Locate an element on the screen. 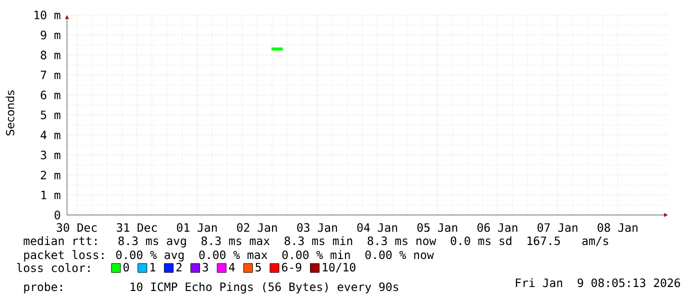 Image resolution: width=697 pixels, height=297 pixels. y-tick-label: 4 m is located at coordinates (50, 135).